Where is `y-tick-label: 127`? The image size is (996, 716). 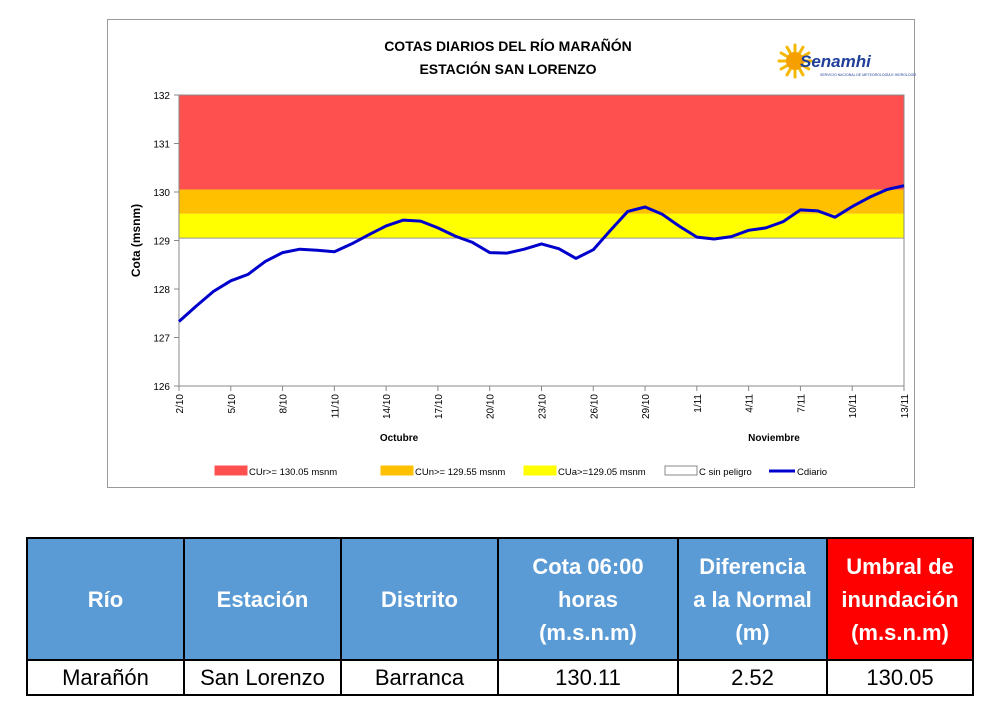
y-tick-label: 127 is located at coordinates (161, 339).